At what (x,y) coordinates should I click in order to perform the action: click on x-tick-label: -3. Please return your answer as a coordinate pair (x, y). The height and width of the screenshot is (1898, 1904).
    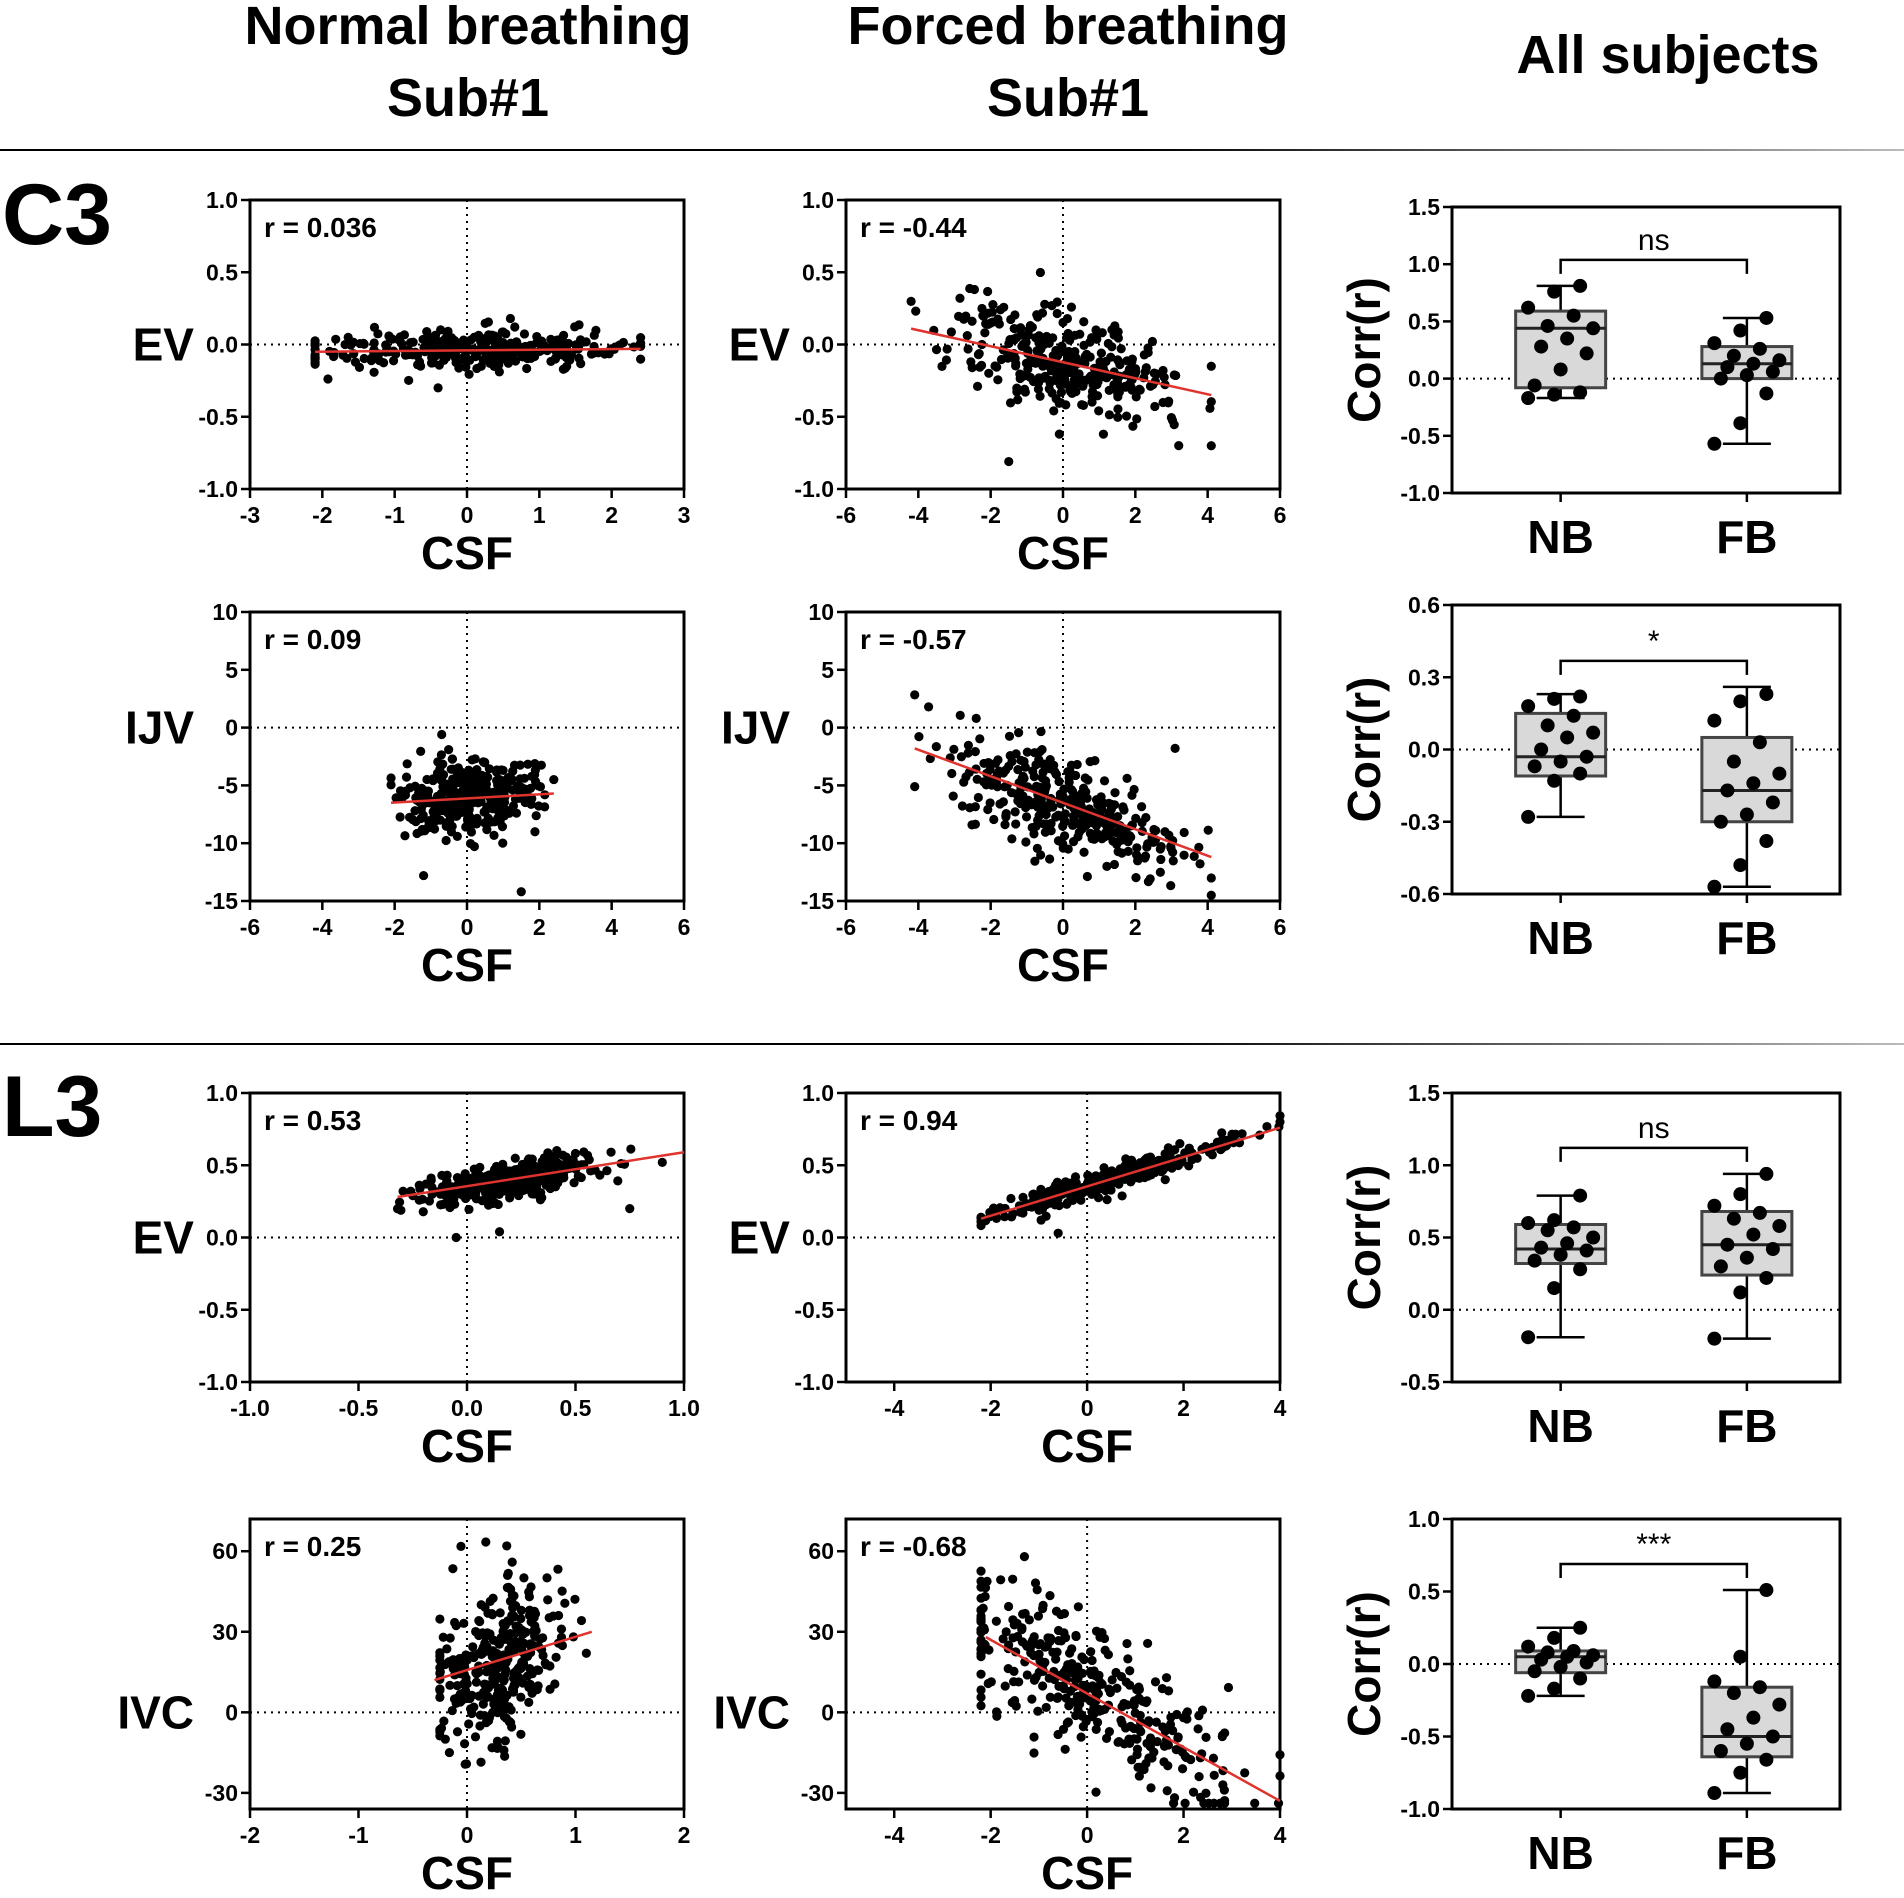
    Looking at the image, I should click on (250, 515).